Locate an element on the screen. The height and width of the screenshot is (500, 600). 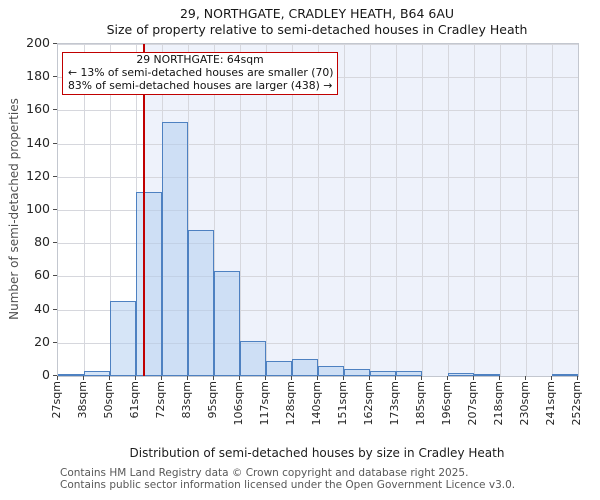
y-tick-label: 120 is located at coordinates (38, 175).